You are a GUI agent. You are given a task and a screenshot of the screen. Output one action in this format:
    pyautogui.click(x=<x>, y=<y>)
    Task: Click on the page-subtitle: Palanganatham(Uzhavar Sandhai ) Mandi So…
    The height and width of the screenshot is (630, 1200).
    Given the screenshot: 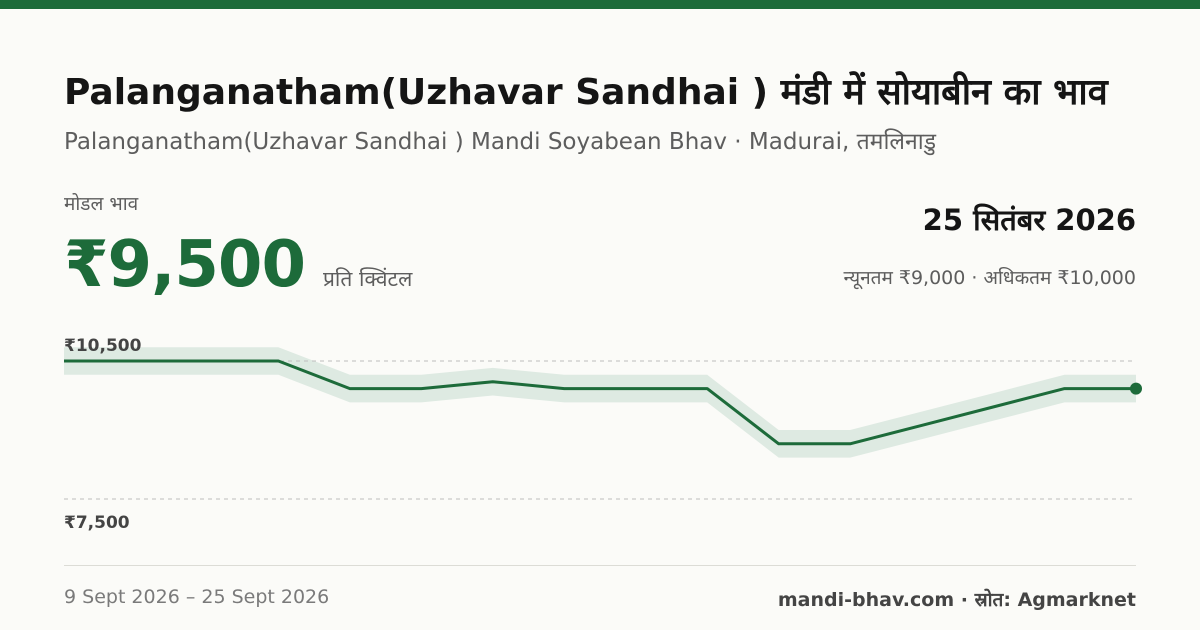 What is the action you would take?
    pyautogui.click(x=500, y=142)
    